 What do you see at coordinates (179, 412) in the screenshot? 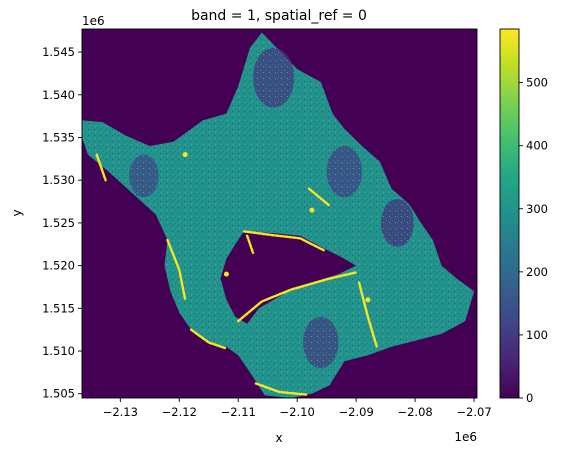
I see `x-tick-label-1: −2.12` at bounding box center [179, 412].